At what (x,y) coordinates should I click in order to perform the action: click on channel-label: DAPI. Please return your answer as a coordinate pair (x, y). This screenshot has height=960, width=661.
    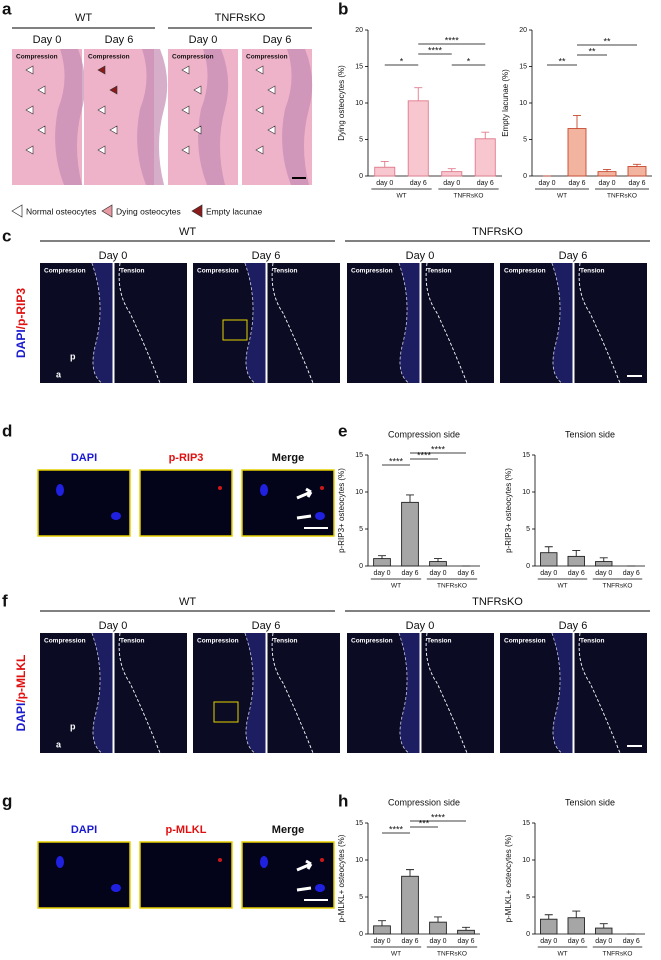
    Looking at the image, I should click on (84, 458).